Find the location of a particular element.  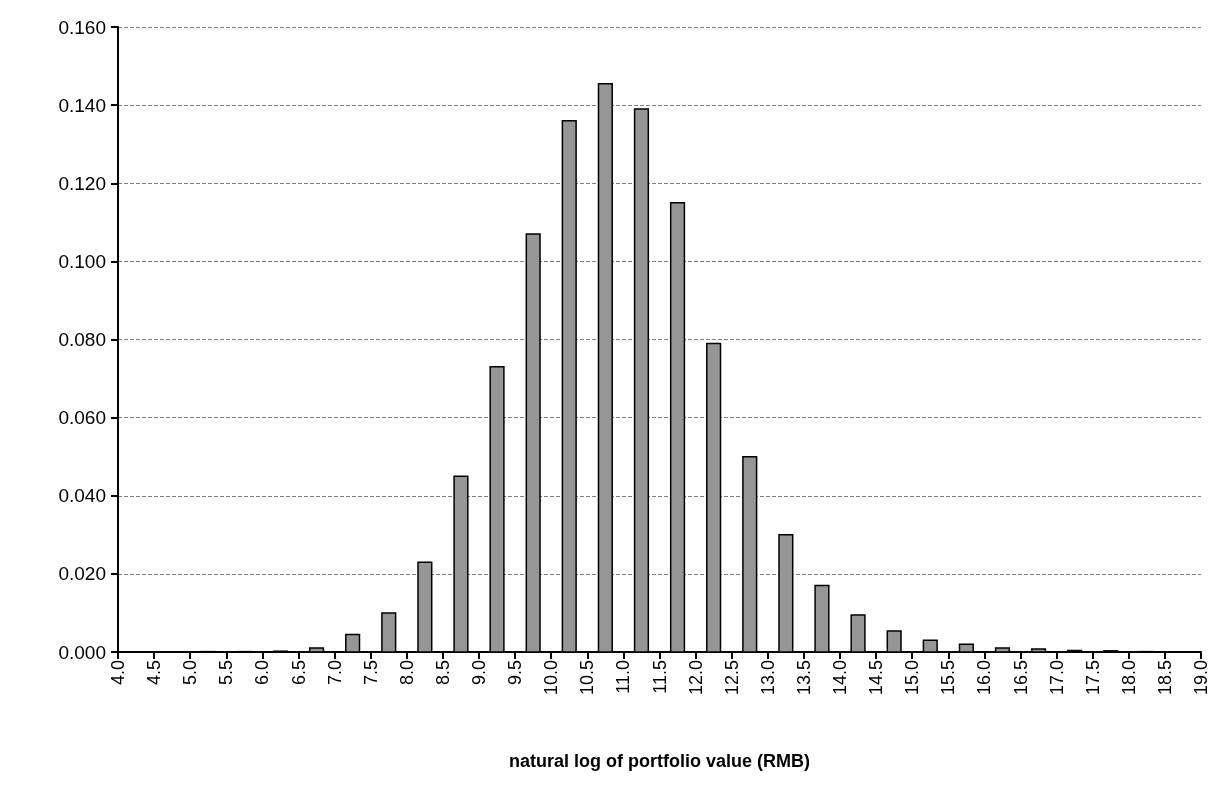

x-tick-label: 13.5 is located at coordinates (803, 678).